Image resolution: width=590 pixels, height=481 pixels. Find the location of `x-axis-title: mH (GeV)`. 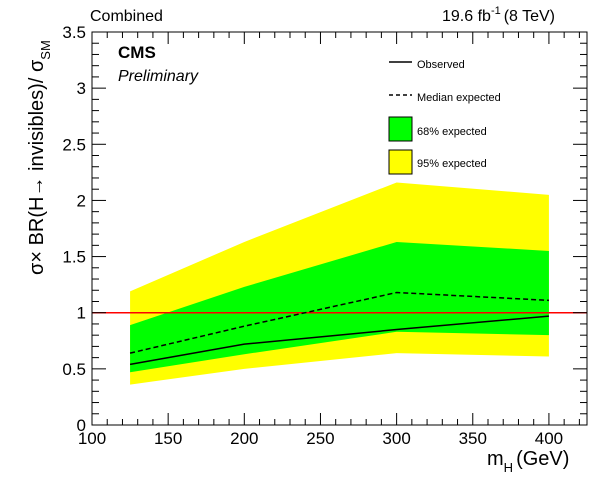

x-axis-title: mH (GeV) is located at coordinates (528, 461).